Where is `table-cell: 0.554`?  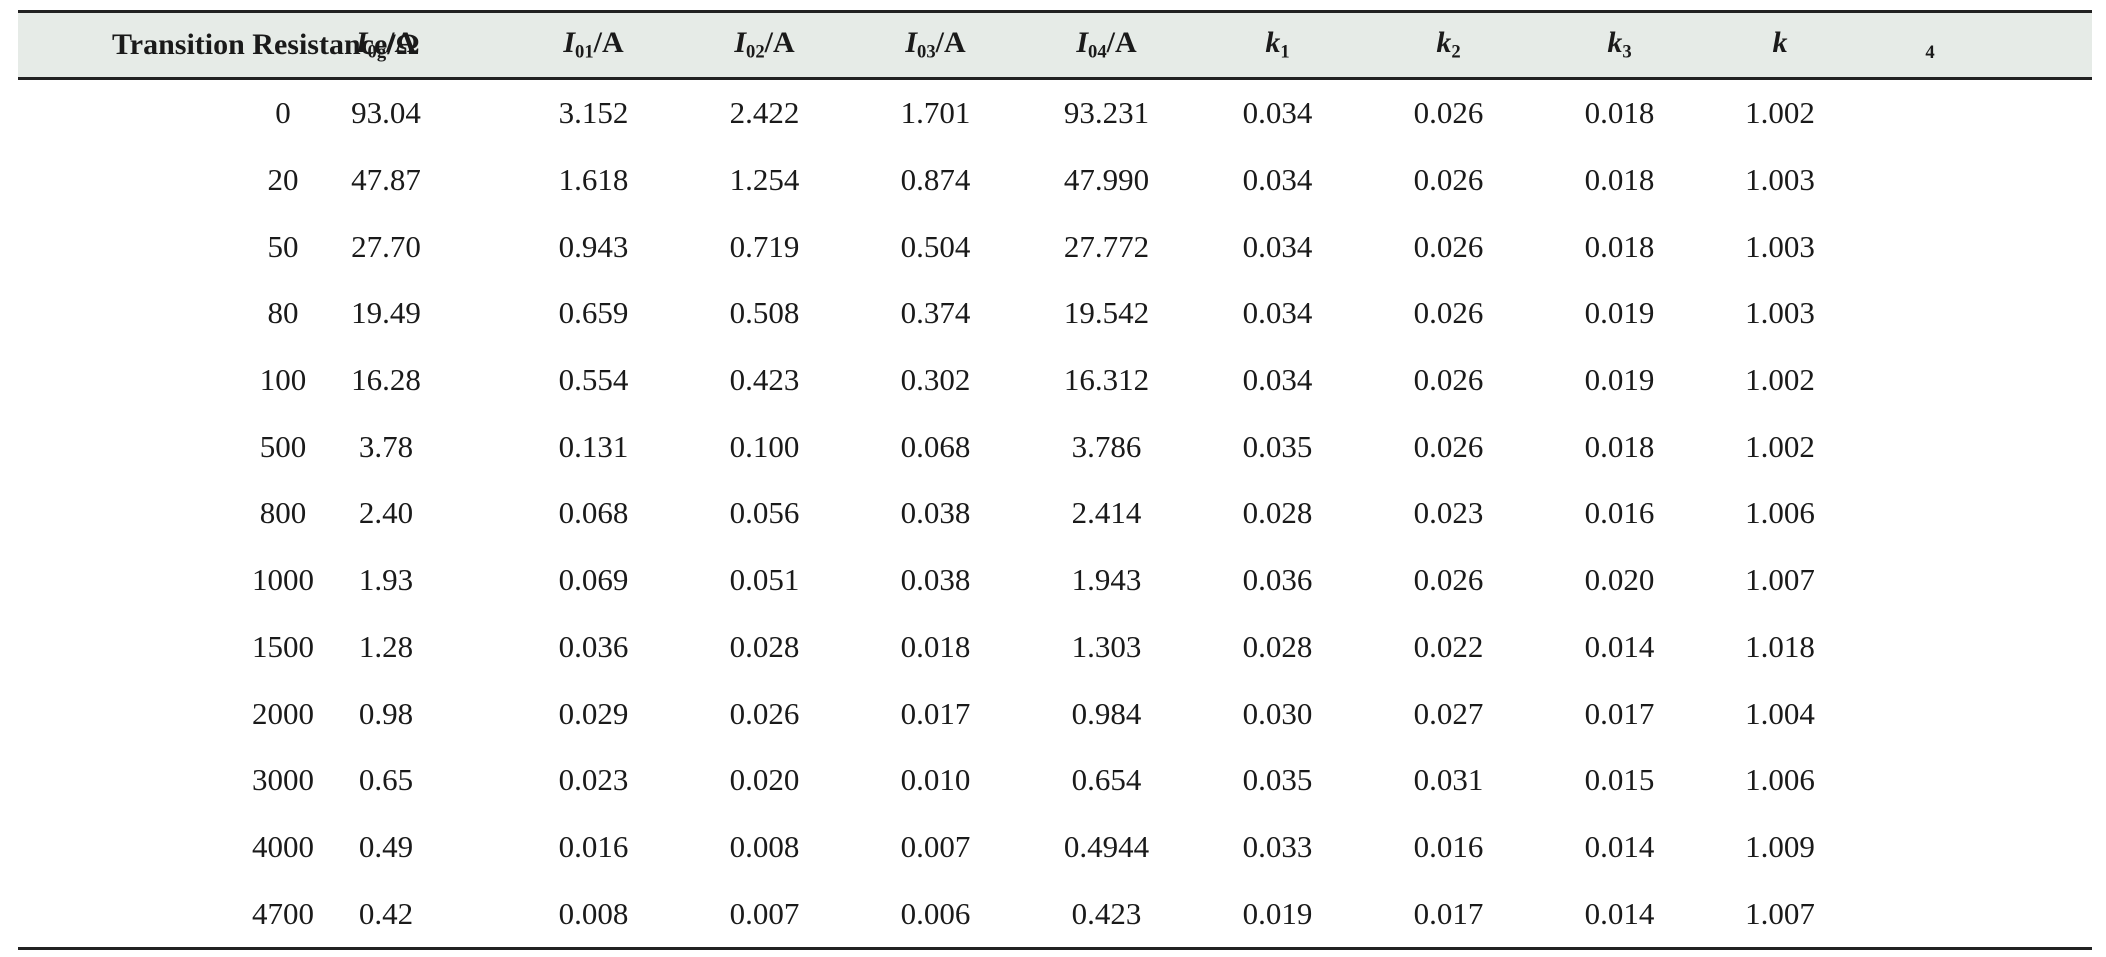
table-cell: 0.554 is located at coordinates (593, 380).